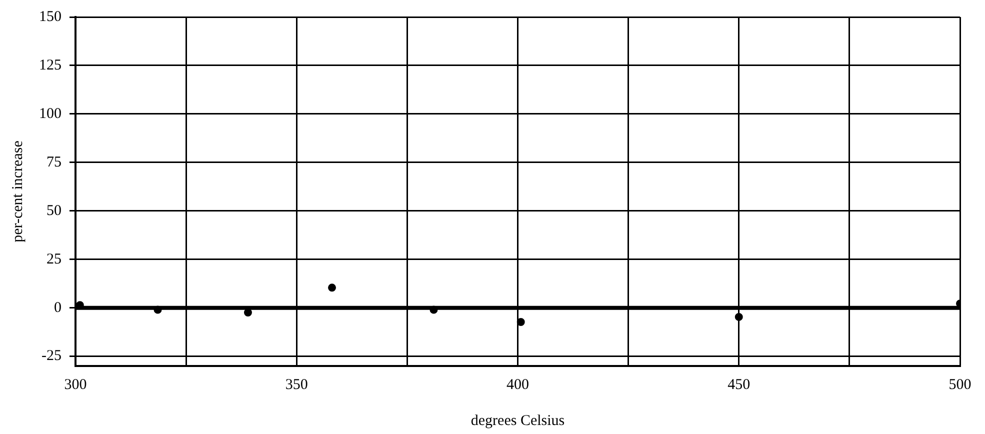 The height and width of the screenshot is (434, 985). Describe the element at coordinates (52, 356) in the screenshot. I see `y-tick-label: -25` at that location.